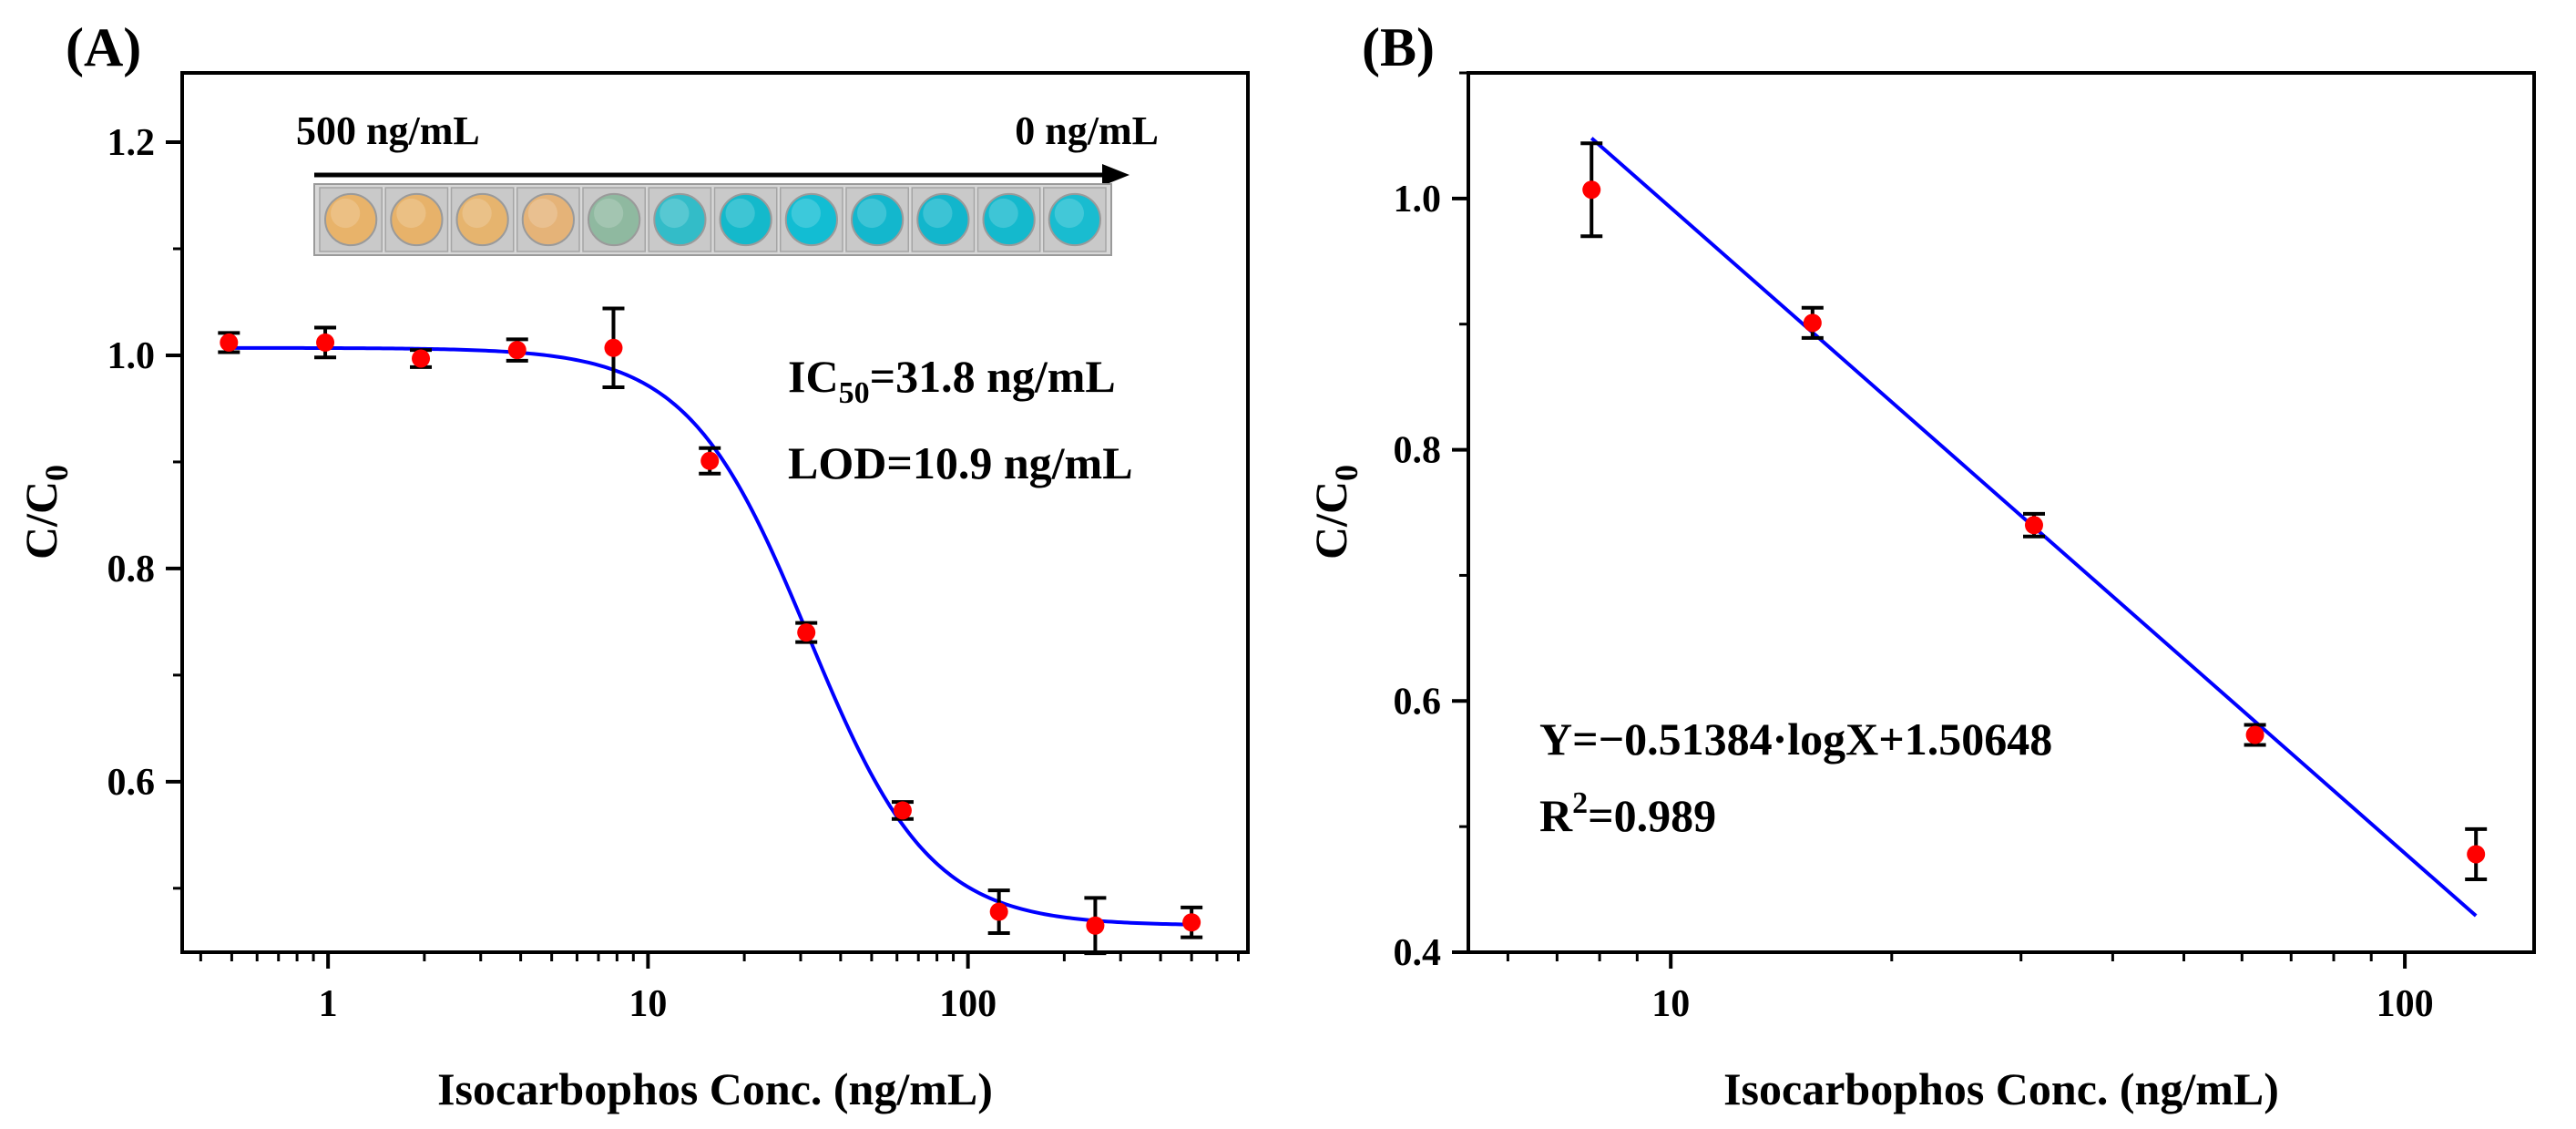 This screenshot has height=1129, width=2576. I want to click on panel-a-label: (A), so click(103, 47).